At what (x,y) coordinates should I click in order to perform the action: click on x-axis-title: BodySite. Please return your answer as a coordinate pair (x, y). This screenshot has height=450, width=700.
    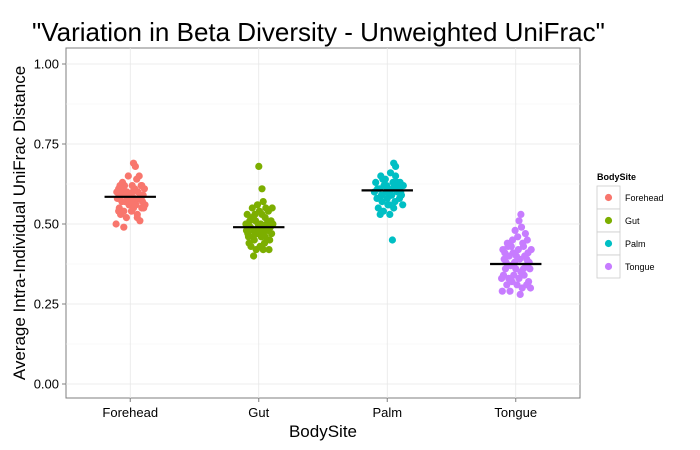
    Looking at the image, I should click on (323, 431).